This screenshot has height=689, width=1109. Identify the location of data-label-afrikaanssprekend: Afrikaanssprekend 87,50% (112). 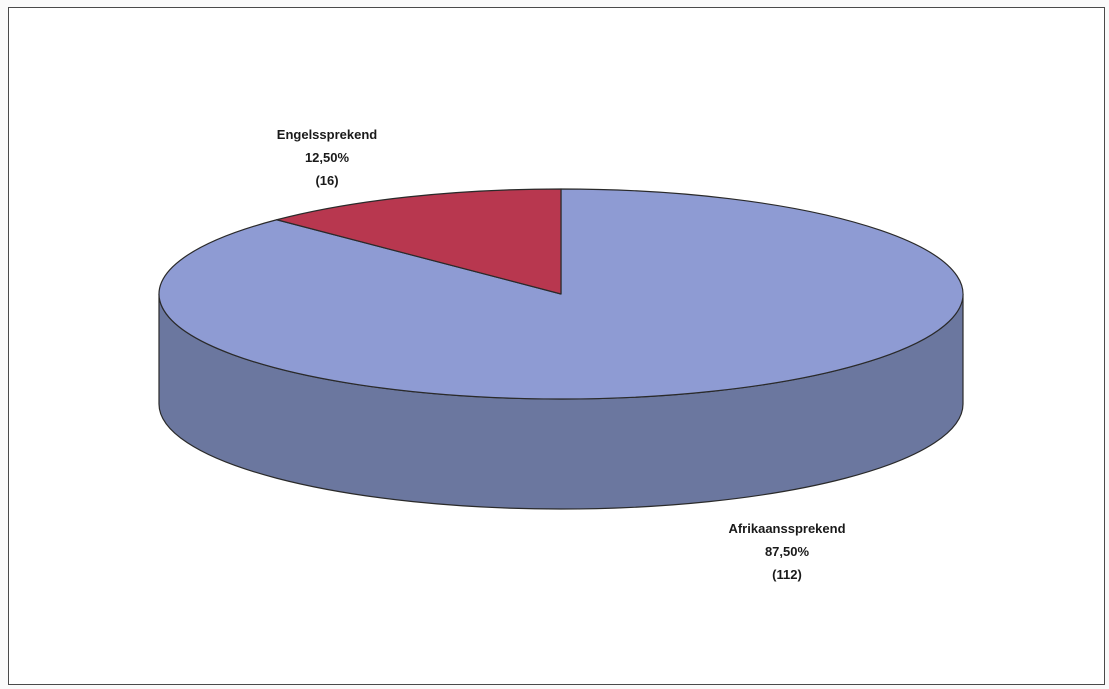
(786, 551).